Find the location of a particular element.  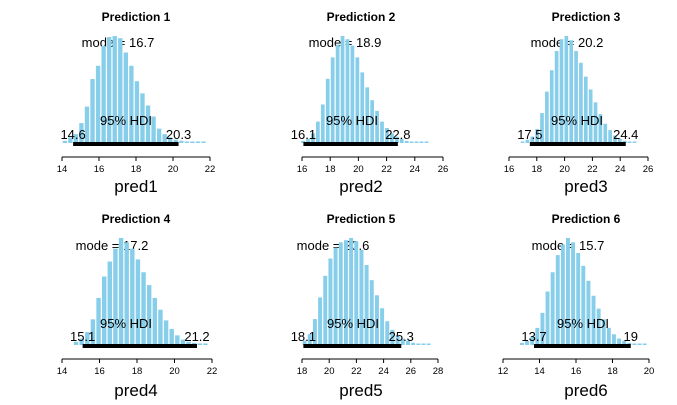

panel-title: Prediction 2 is located at coordinates (361, 17).